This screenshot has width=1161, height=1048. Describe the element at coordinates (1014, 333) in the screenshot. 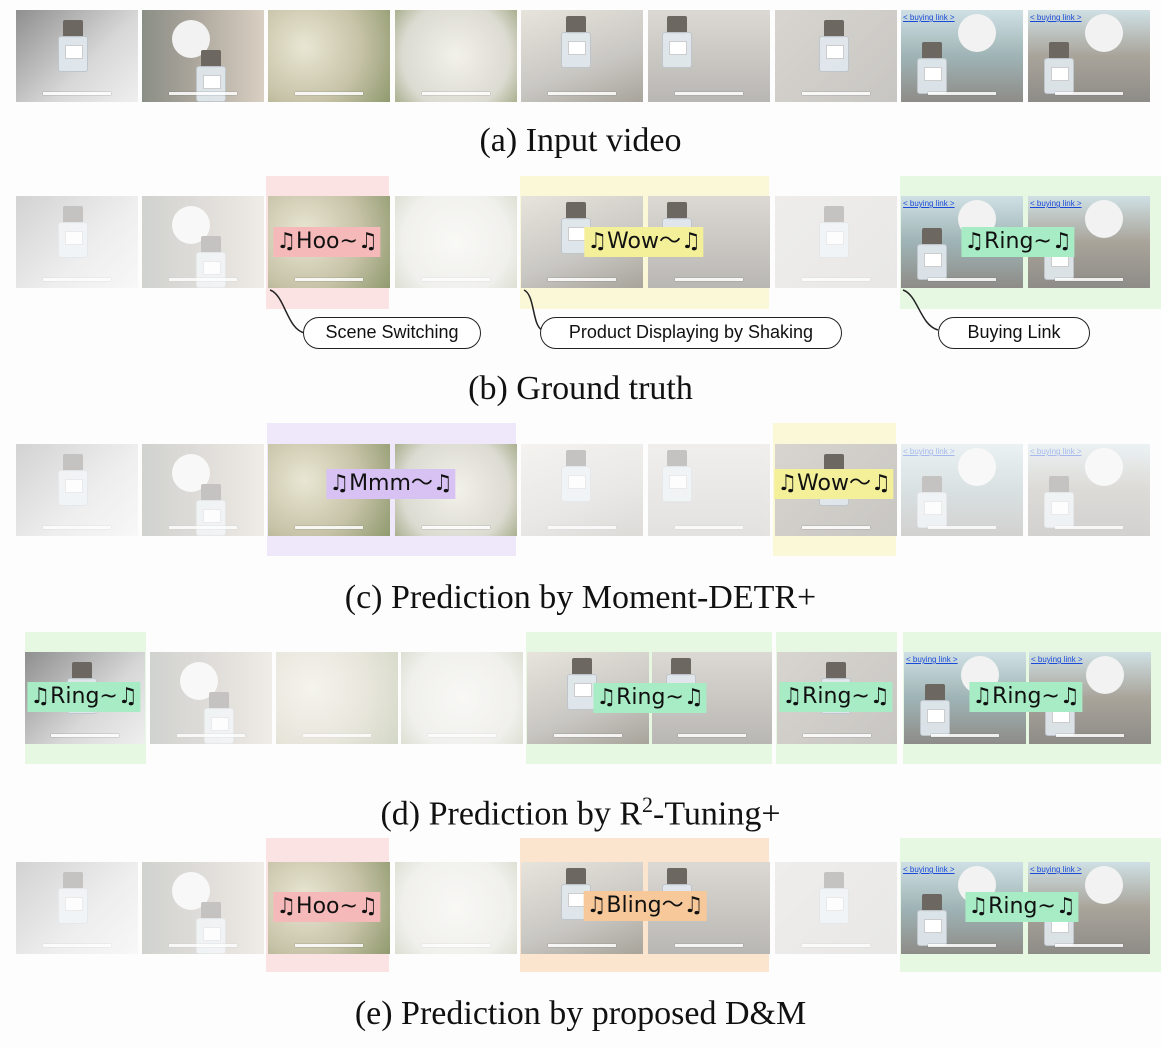

I see `event-label-buying-link: Buying Link` at that location.